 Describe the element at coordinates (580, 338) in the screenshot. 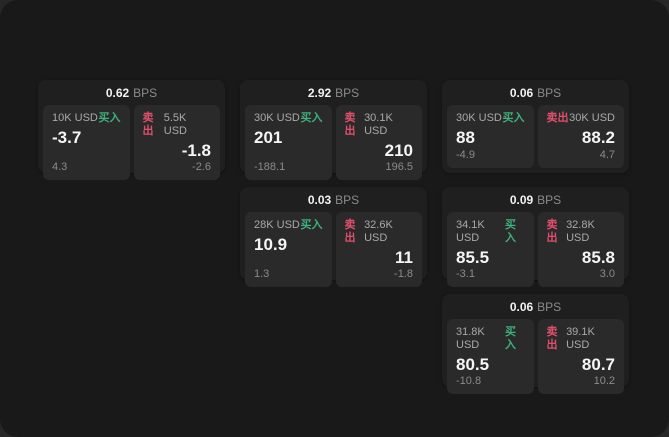

I see `sell-notional: 39.1K USD` at that location.